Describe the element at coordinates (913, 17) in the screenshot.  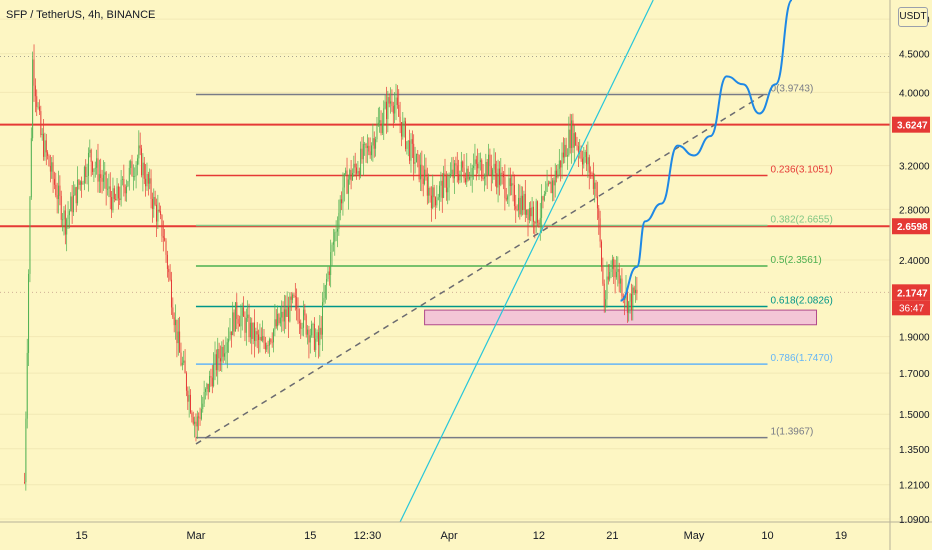
I see `currency-button: USDT` at that location.